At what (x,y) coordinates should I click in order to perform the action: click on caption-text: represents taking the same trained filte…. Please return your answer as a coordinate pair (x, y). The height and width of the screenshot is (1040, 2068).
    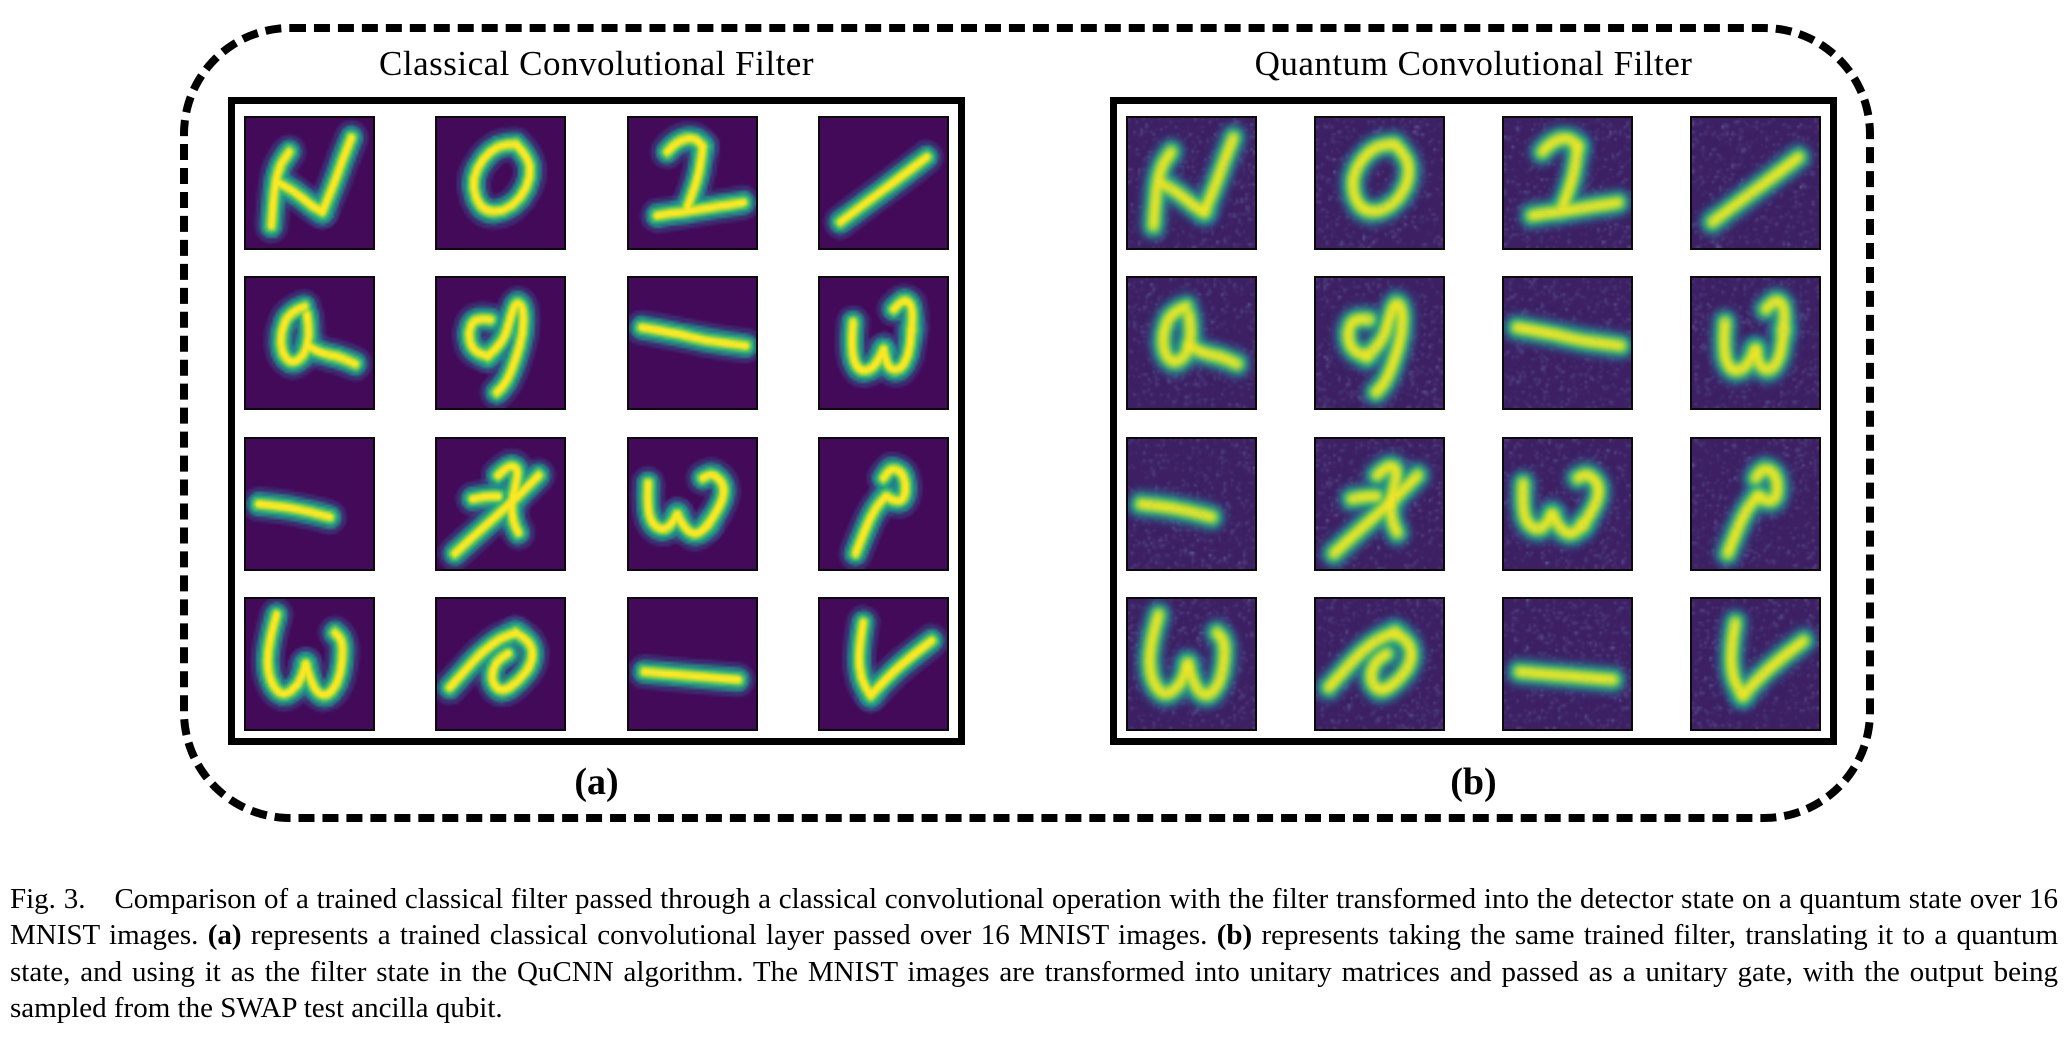
    Looking at the image, I should click on (1034, 971).